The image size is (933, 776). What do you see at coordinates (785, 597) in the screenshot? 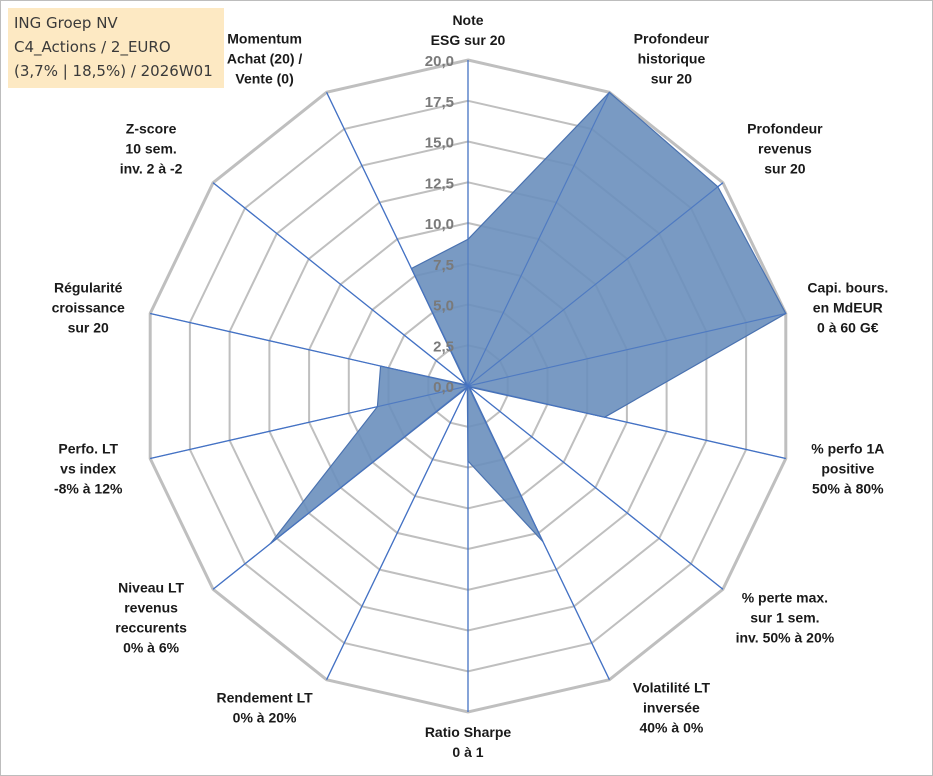
I see `category-label-line: % perte max.` at bounding box center [785, 597].